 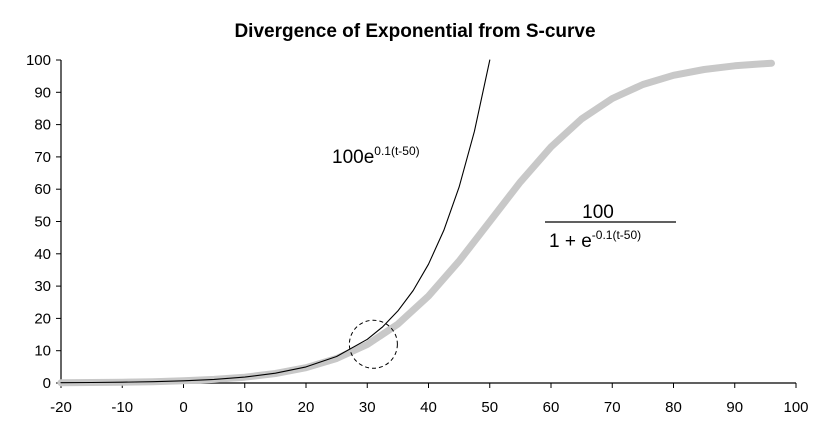 What do you see at coordinates (612, 407) in the screenshot?
I see `x-tick-label: 70` at bounding box center [612, 407].